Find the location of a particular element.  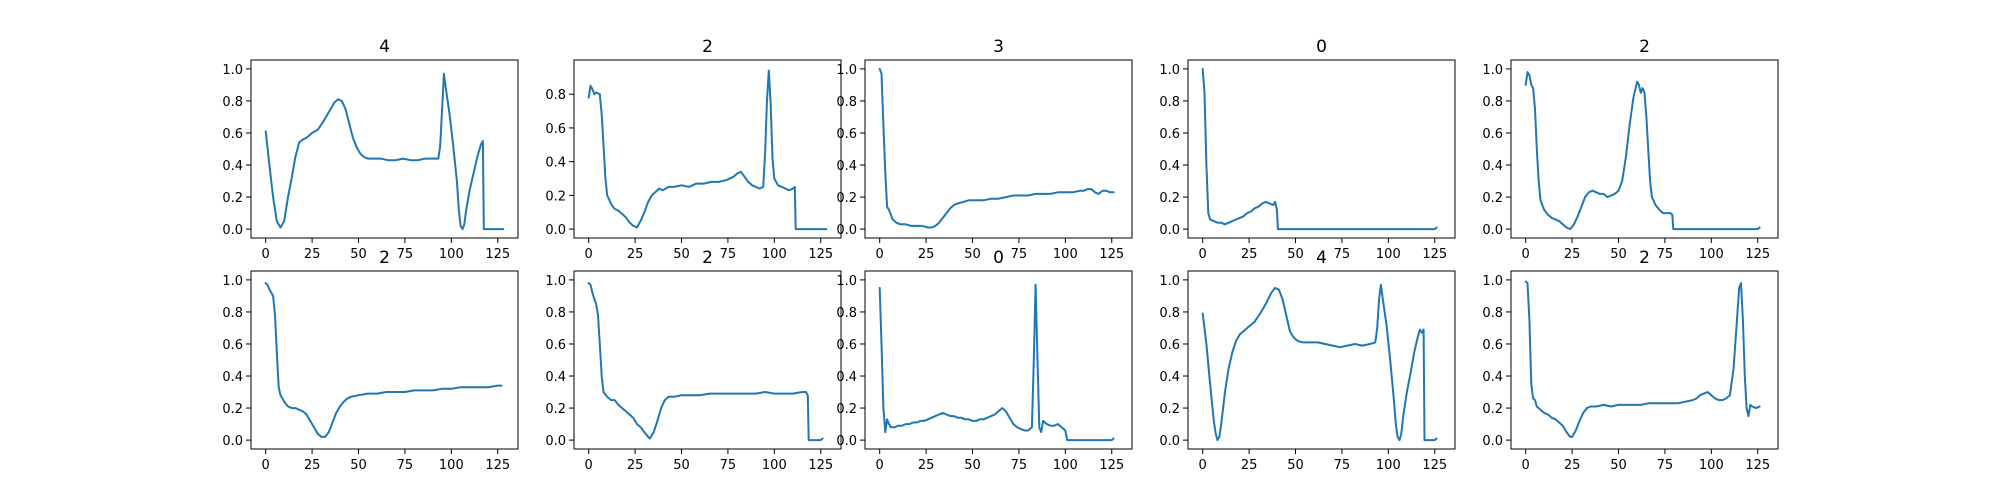

subplot-title: 0 is located at coordinates (998, 258).